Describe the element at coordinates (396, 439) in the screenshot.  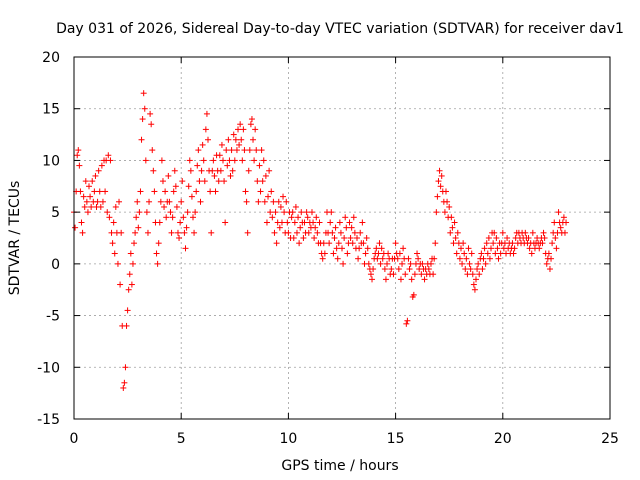
I see `x-tick-label: 15` at that location.